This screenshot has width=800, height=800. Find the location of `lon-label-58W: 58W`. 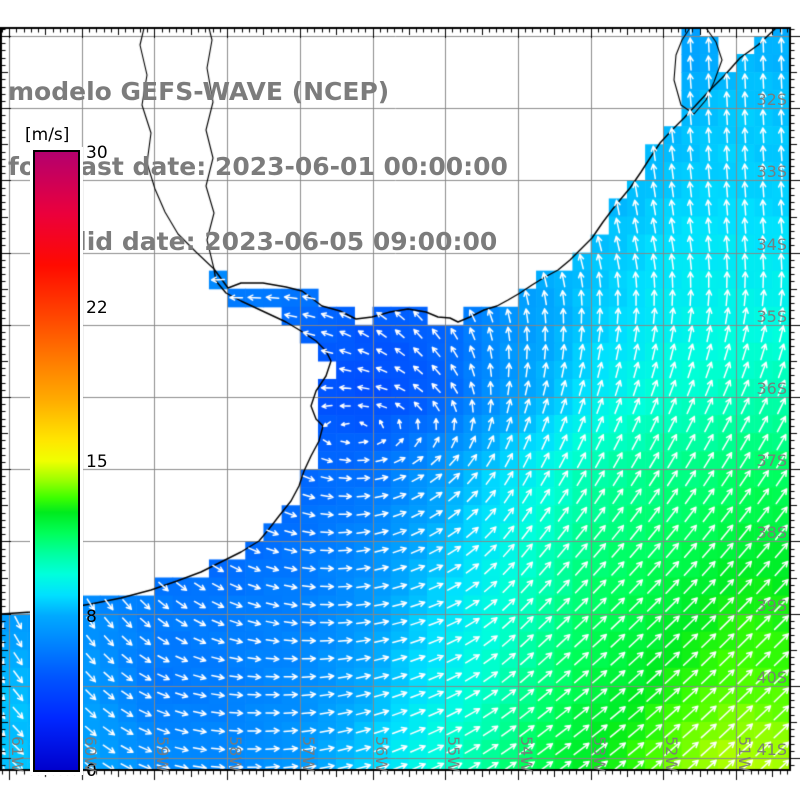

lon-label-58W: 58W is located at coordinates (236, 754).